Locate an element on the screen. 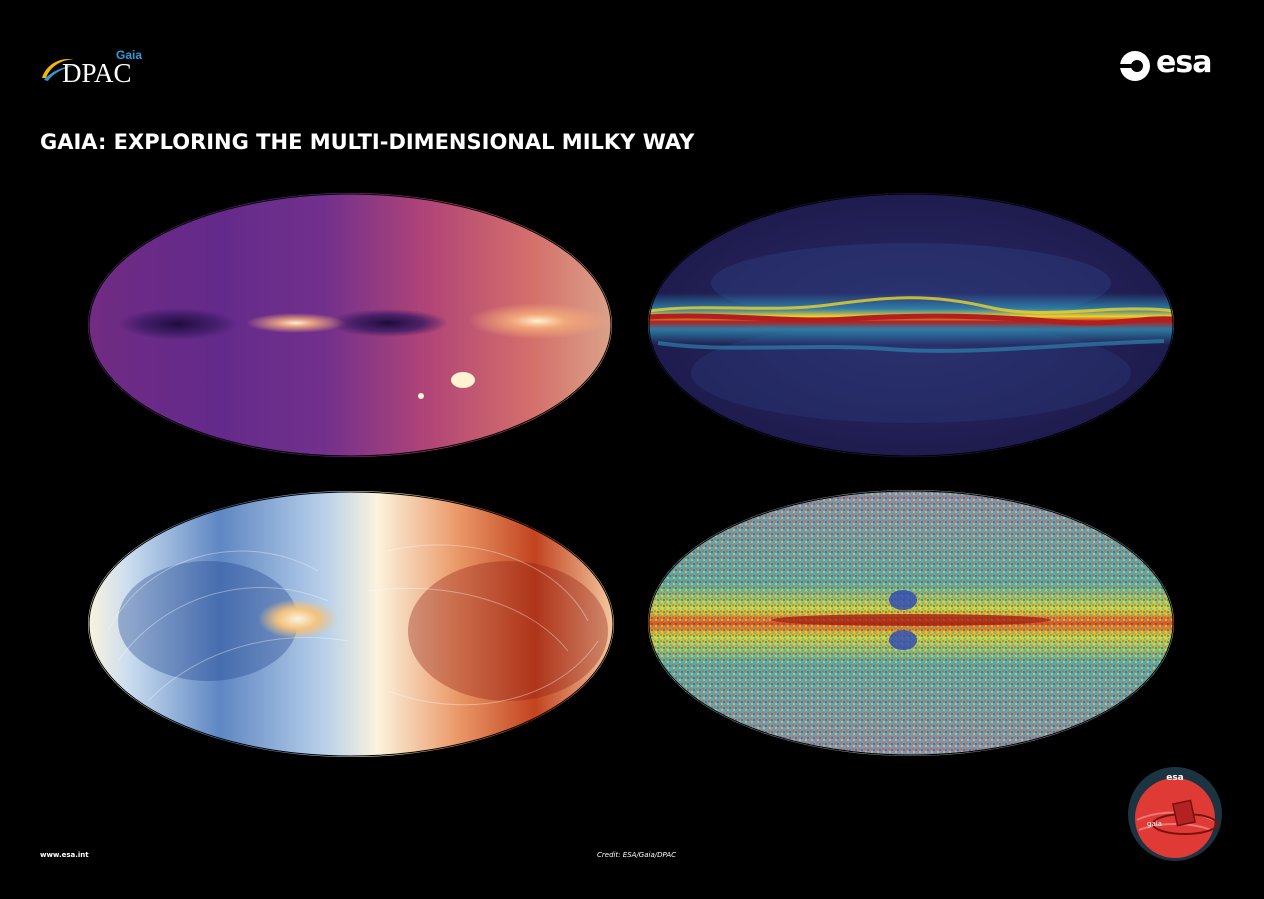  footer-credit: Credit: ESA/Gaia/DPAC is located at coordinates (637, 855).